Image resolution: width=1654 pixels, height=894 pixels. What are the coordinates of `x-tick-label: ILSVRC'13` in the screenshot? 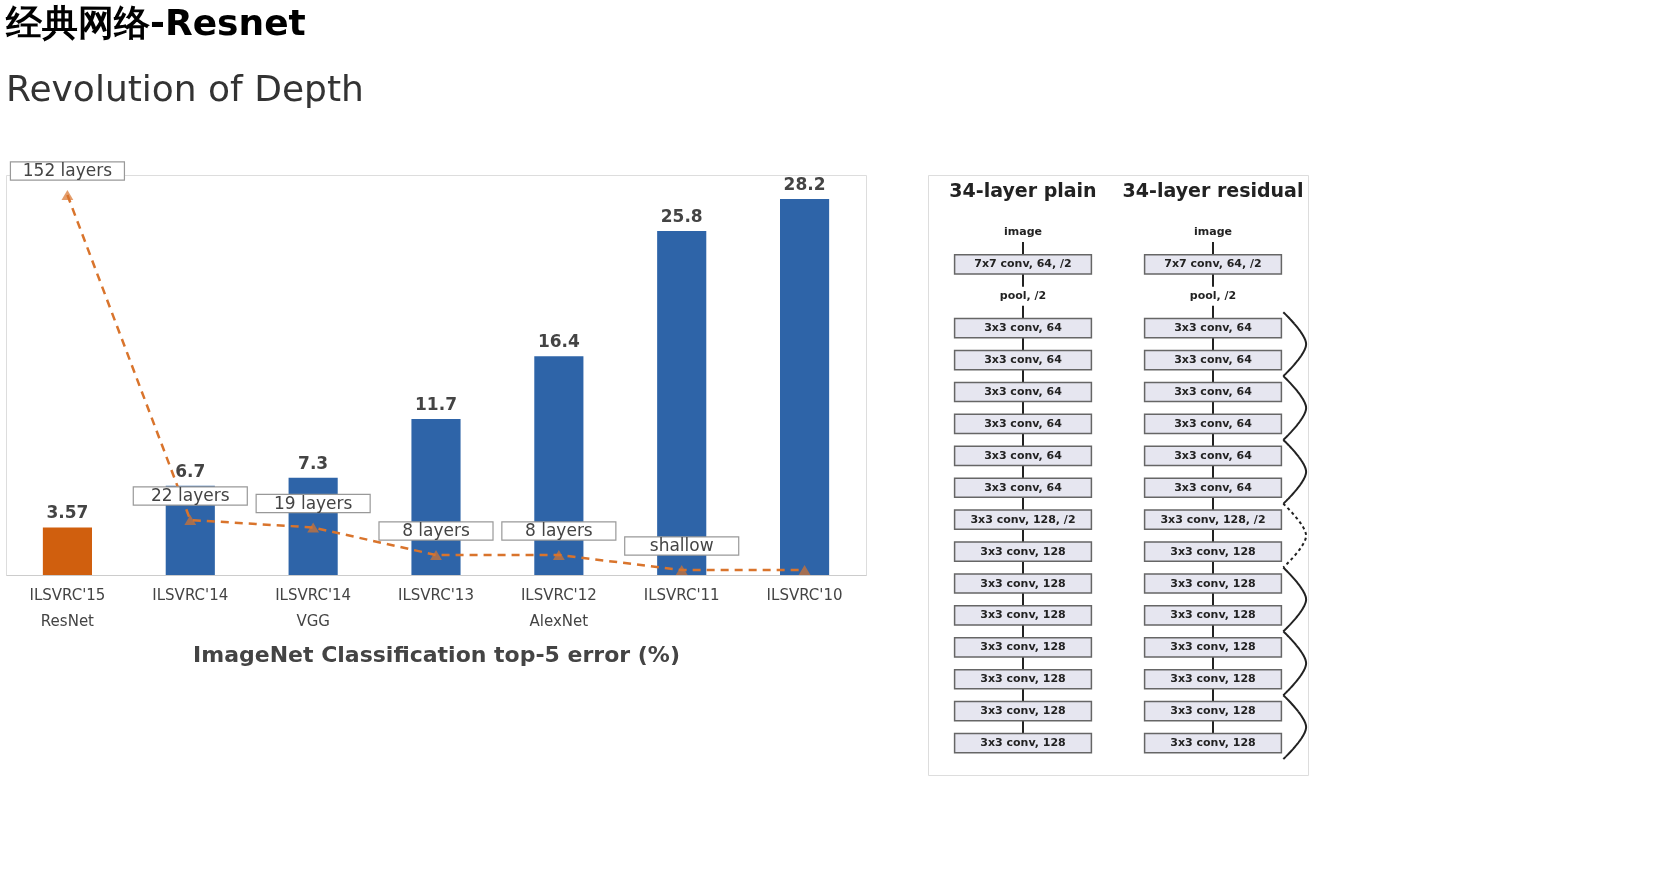 It's located at (436, 594).